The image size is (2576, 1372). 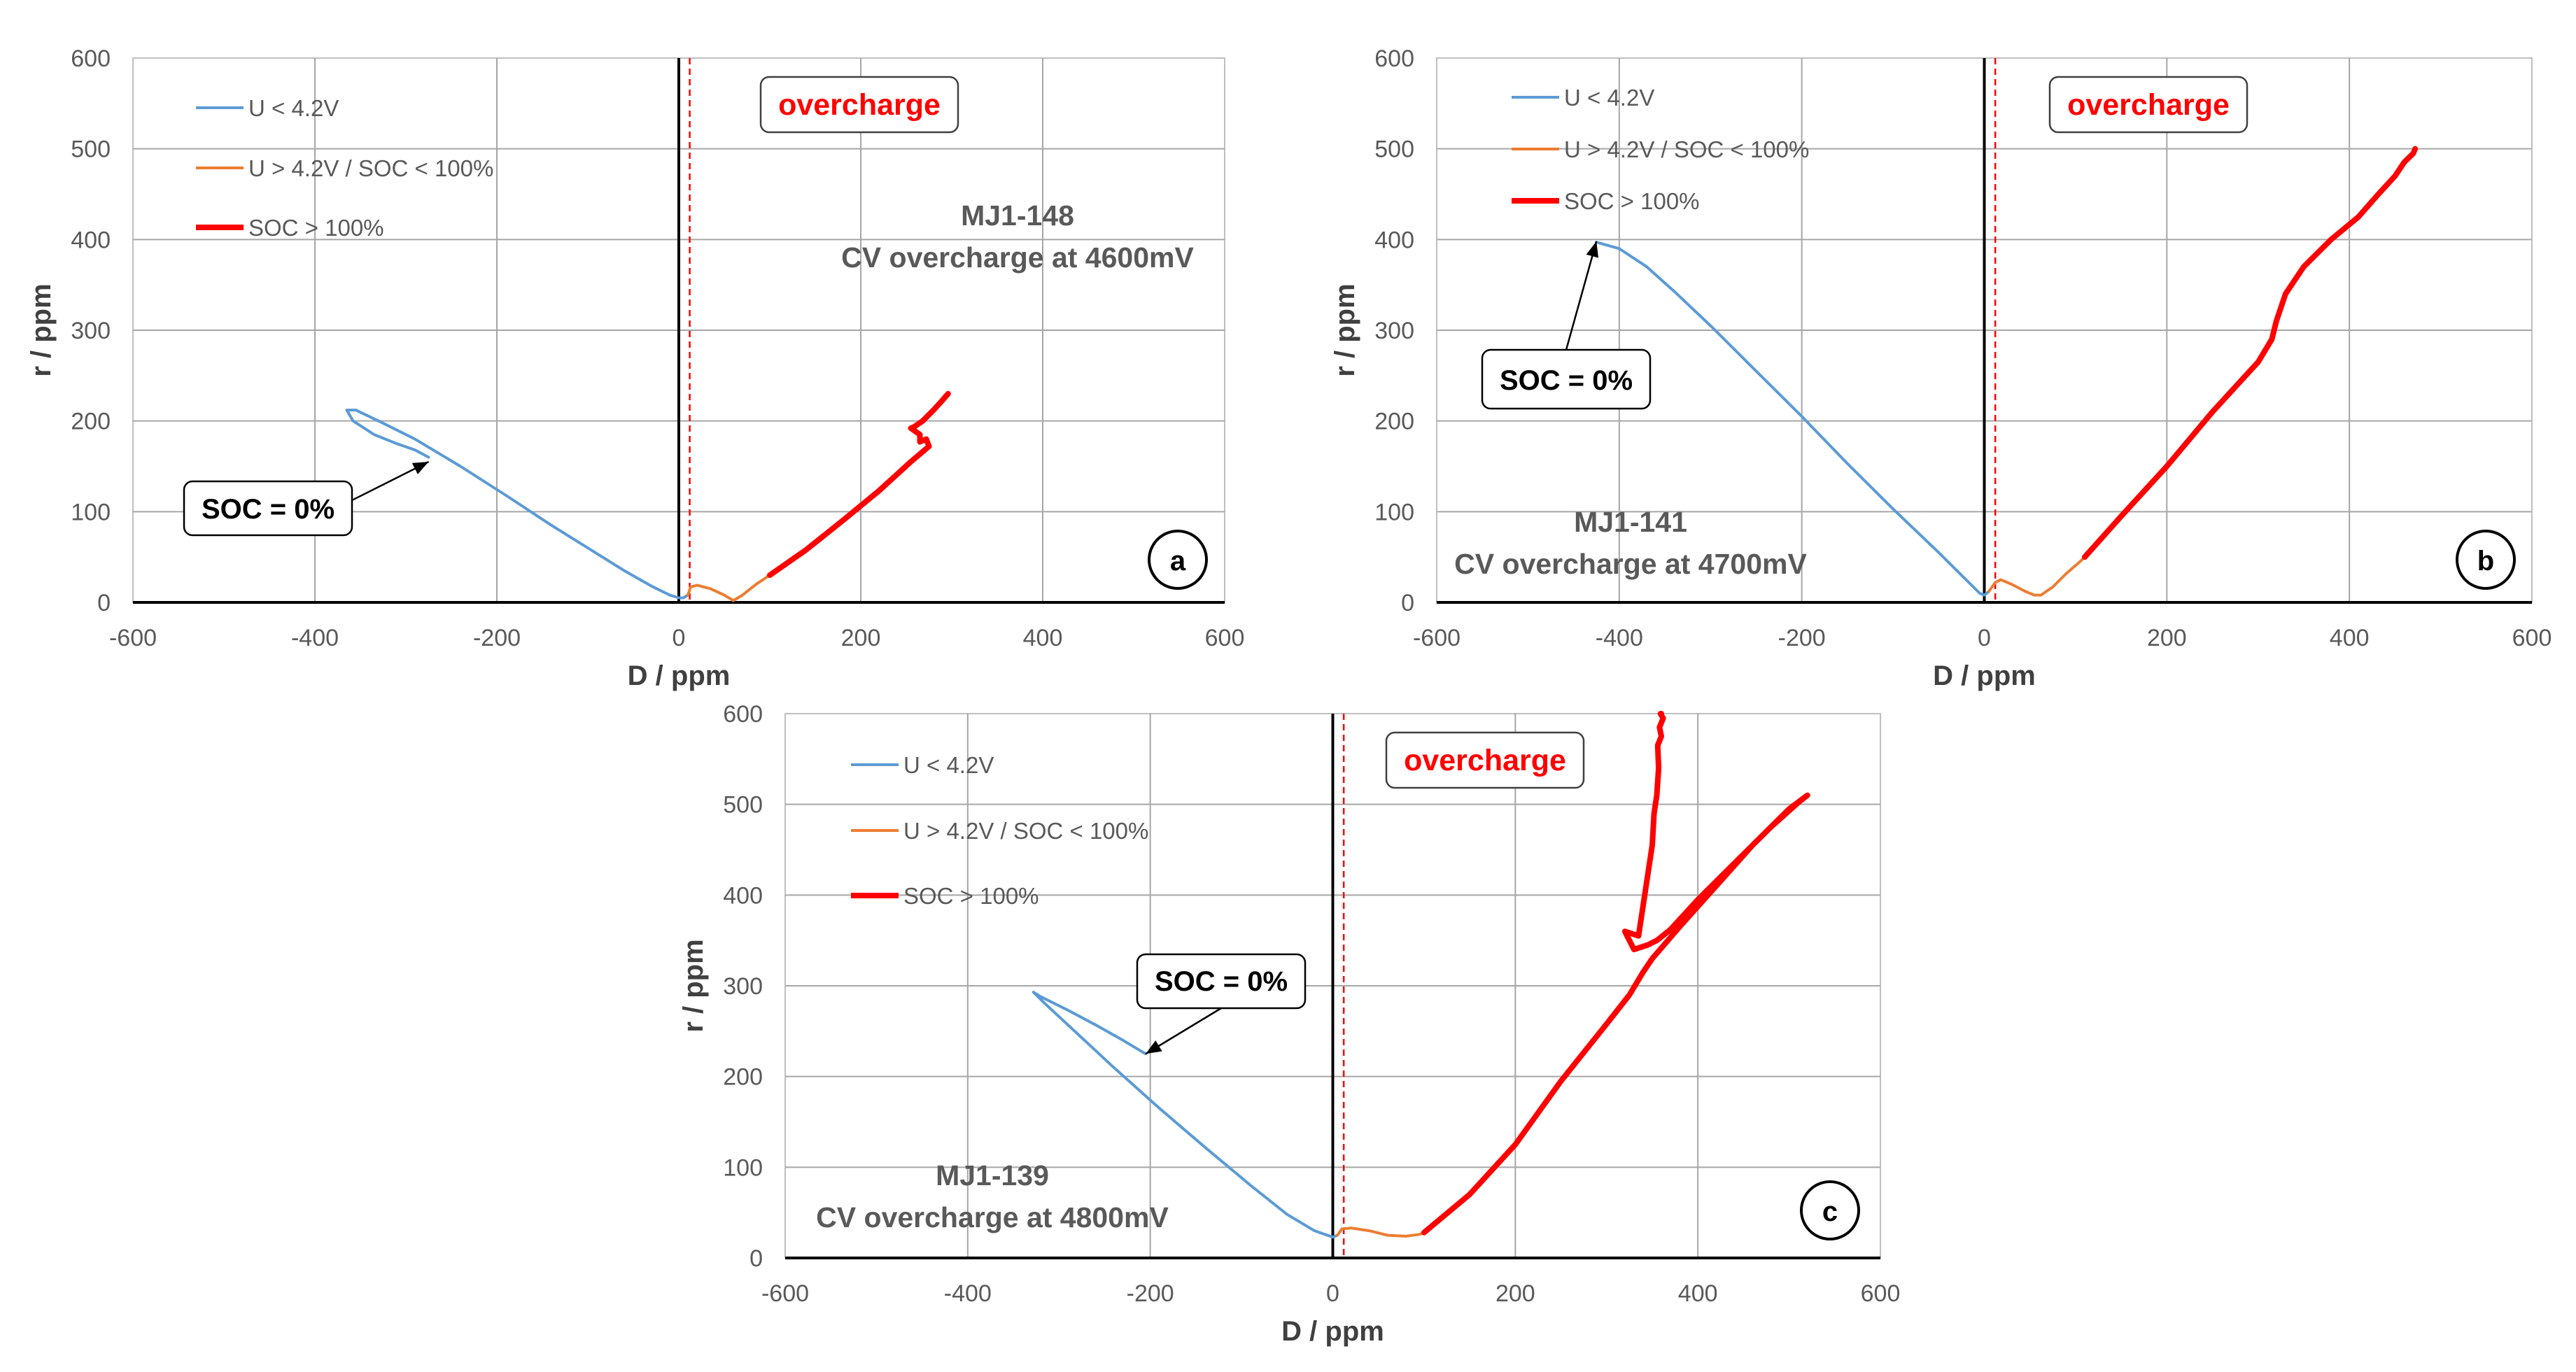 I want to click on sample-id: MJ1-139, so click(x=992, y=1175).